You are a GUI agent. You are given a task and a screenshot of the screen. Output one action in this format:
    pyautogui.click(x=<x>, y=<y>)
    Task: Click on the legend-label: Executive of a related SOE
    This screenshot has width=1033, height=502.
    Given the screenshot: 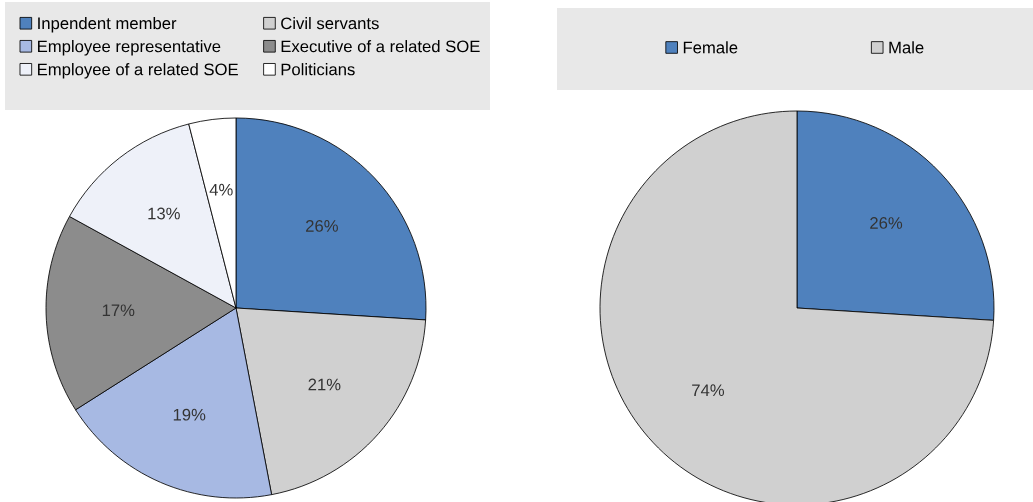 What is the action you would take?
    pyautogui.click(x=380, y=46)
    